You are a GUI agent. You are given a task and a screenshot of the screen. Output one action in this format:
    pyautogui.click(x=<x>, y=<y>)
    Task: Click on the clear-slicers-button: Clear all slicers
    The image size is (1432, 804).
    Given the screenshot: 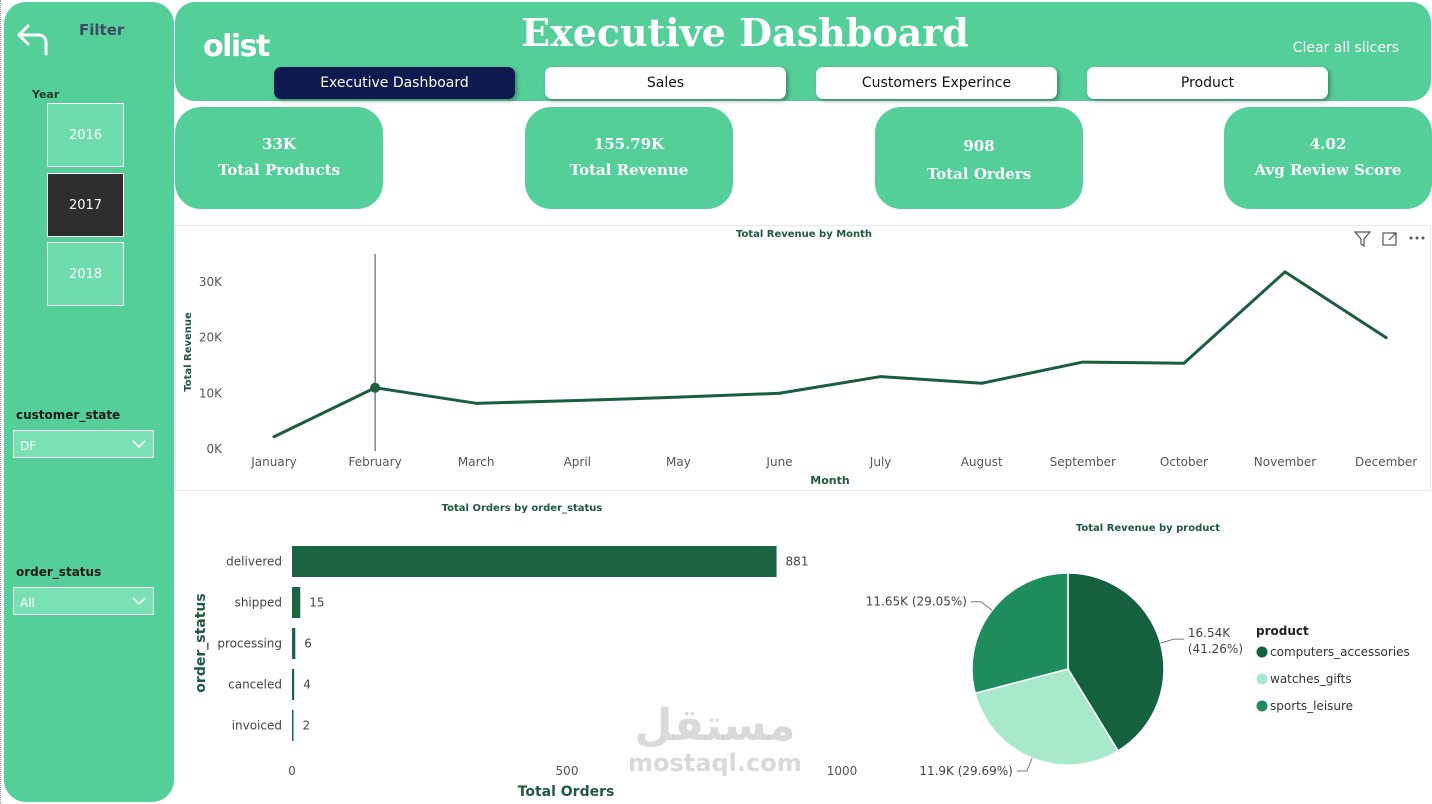 What is the action you would take?
    pyautogui.click(x=1345, y=48)
    